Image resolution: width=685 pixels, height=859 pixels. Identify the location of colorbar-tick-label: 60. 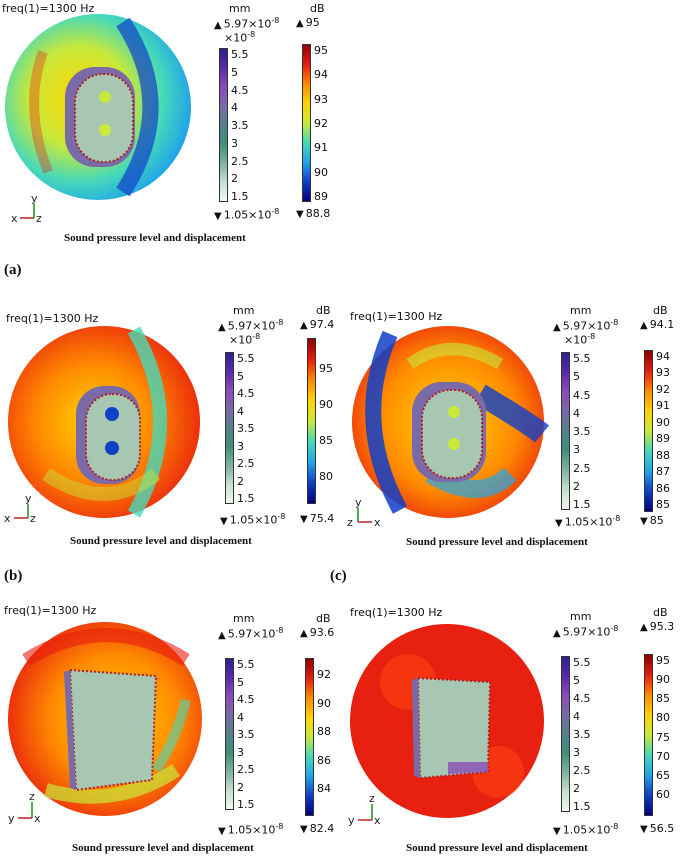
(663, 794).